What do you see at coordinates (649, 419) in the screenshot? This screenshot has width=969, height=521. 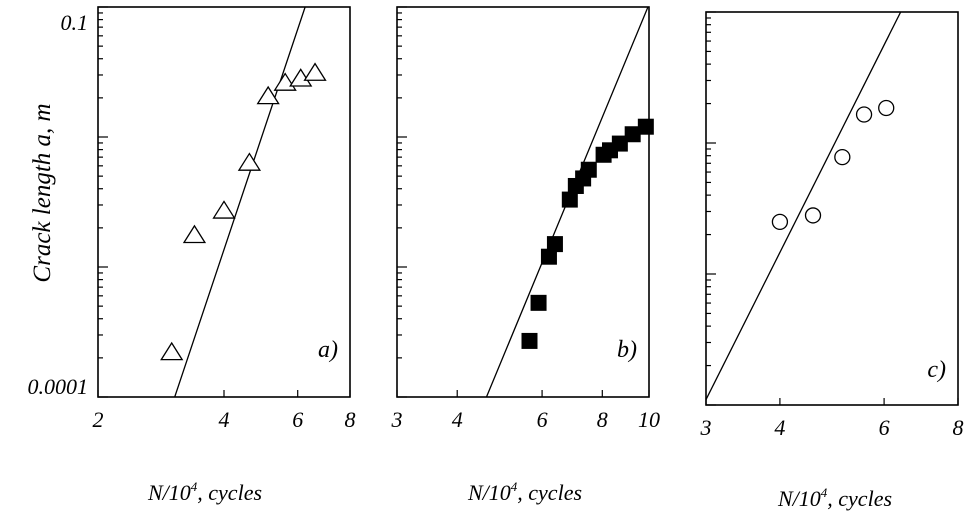 I see `x-tick-label-b-4: 10` at bounding box center [649, 419].